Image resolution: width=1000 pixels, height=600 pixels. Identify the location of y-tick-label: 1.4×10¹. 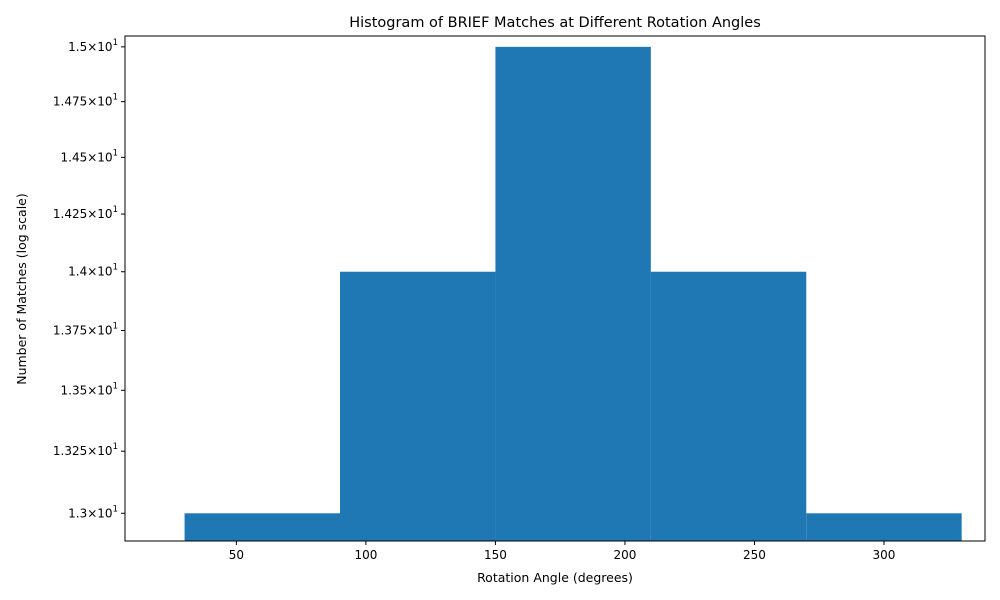
(93, 271).